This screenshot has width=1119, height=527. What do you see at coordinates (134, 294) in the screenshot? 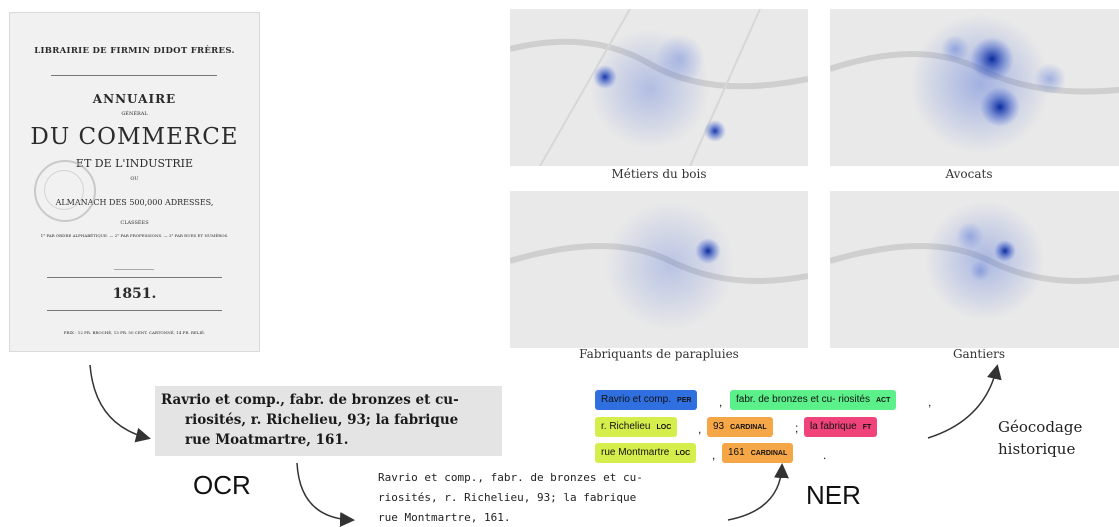
I see `cover-year: 1851.` at bounding box center [134, 294].